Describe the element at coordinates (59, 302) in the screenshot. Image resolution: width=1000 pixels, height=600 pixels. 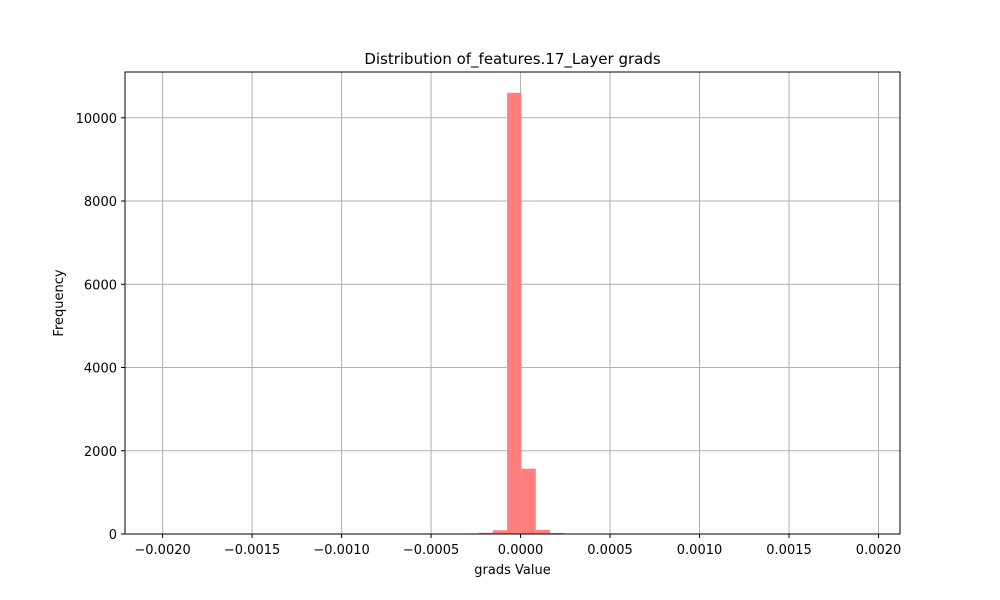
I see `y-axis-label: Frequency` at that location.